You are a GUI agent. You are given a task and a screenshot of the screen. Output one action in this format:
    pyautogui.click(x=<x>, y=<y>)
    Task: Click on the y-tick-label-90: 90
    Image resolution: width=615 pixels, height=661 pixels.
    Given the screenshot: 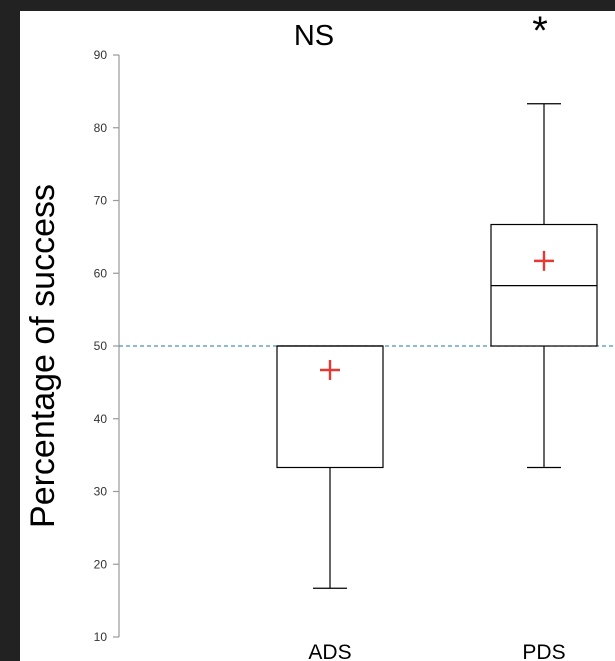 What is the action you would take?
    pyautogui.click(x=101, y=55)
    